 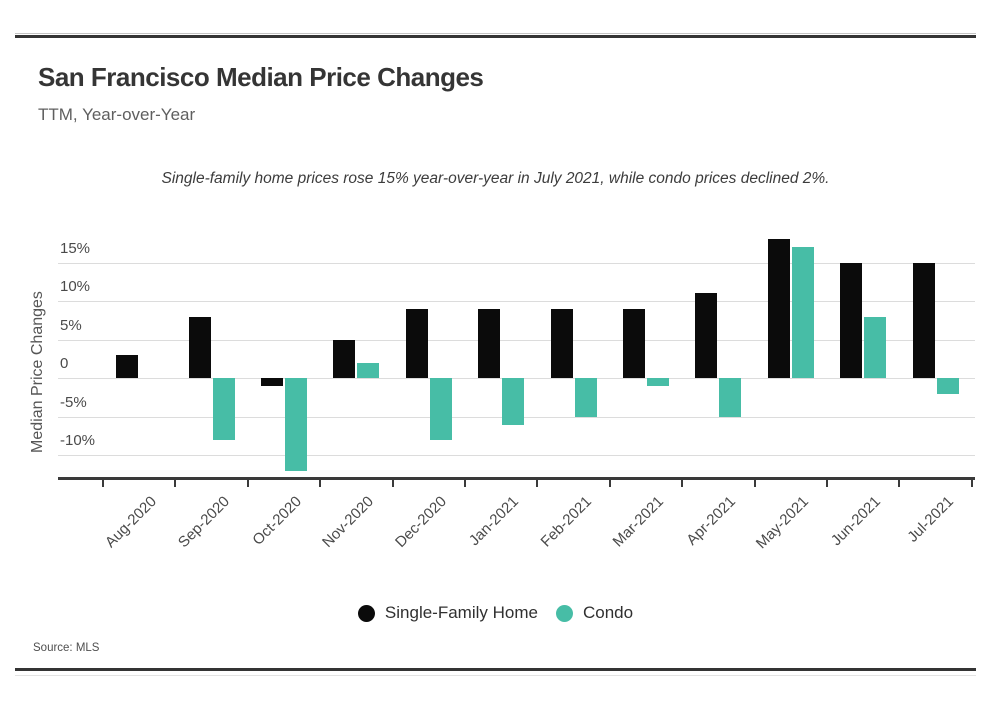 What do you see at coordinates (75, 248) in the screenshot?
I see `y-tick-label: 15%` at bounding box center [75, 248].